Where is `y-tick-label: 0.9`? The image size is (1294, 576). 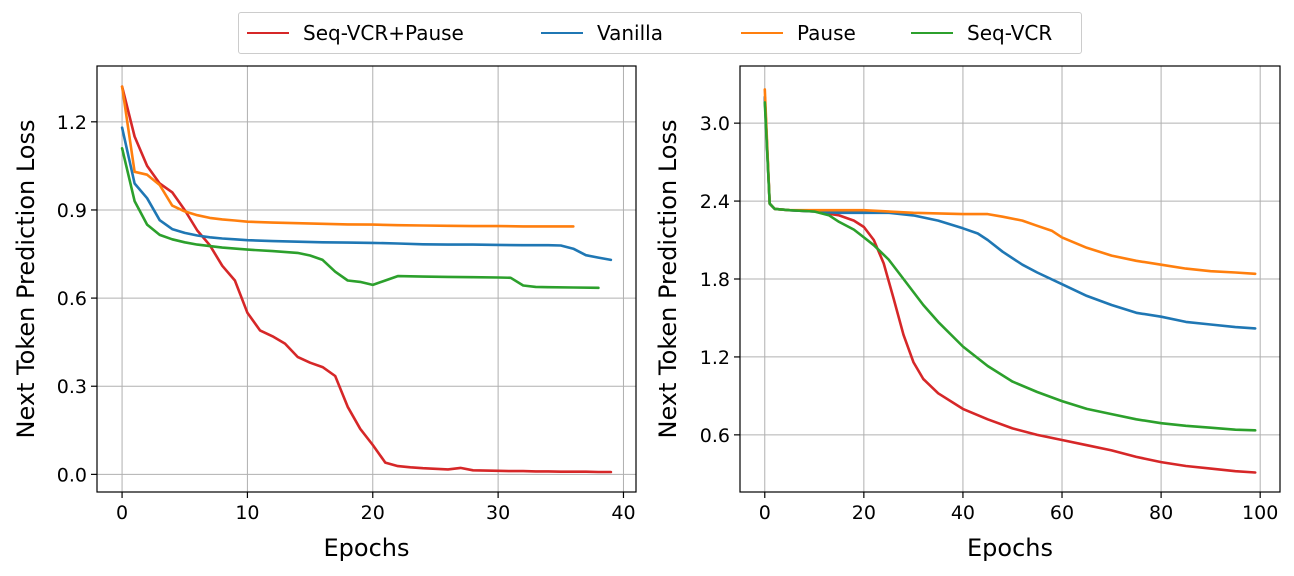 y-tick-label: 0.9 is located at coordinates (72, 211).